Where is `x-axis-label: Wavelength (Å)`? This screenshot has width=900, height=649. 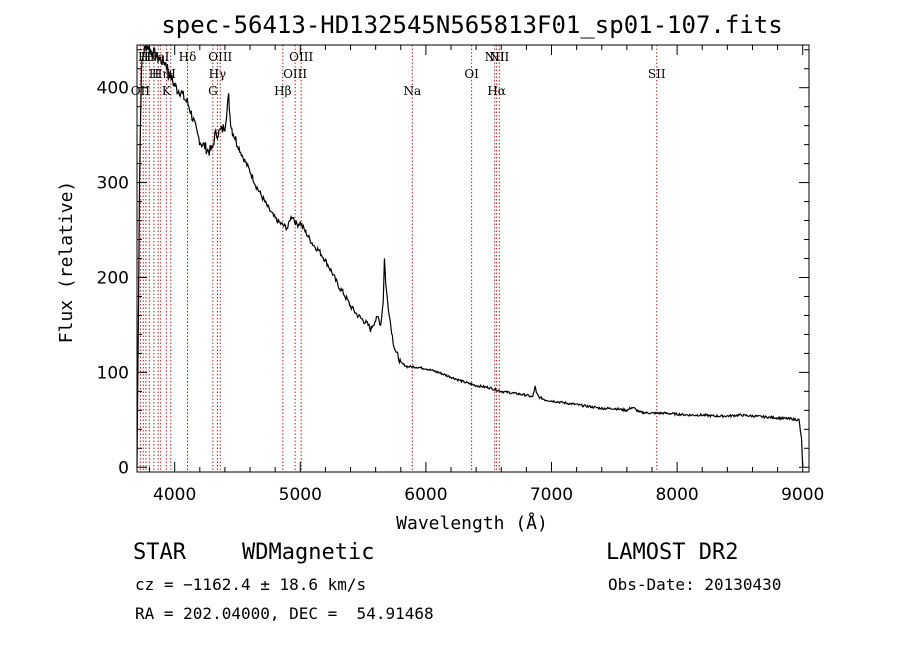
x-axis-label: Wavelength (Å) is located at coordinates (472, 523).